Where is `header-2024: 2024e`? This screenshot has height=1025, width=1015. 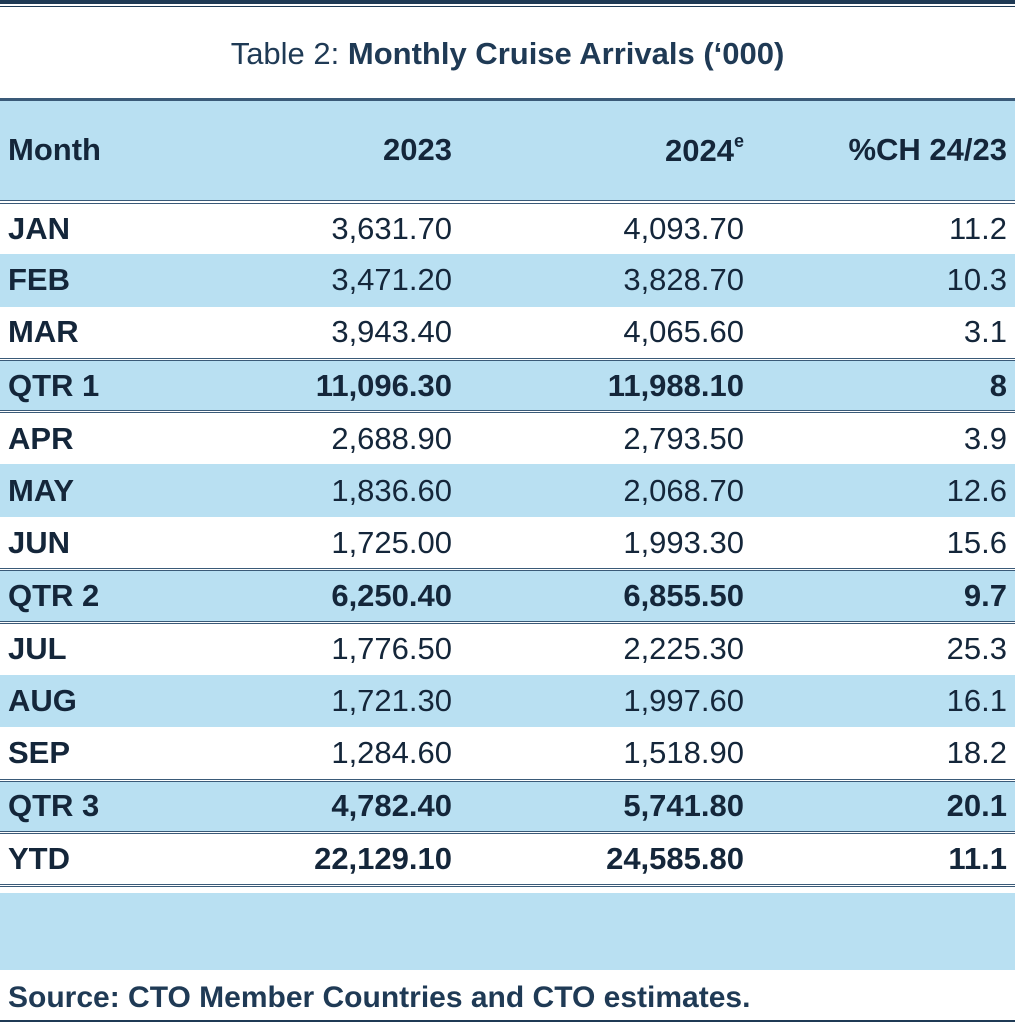 header-2024: 2024e is located at coordinates (606, 151).